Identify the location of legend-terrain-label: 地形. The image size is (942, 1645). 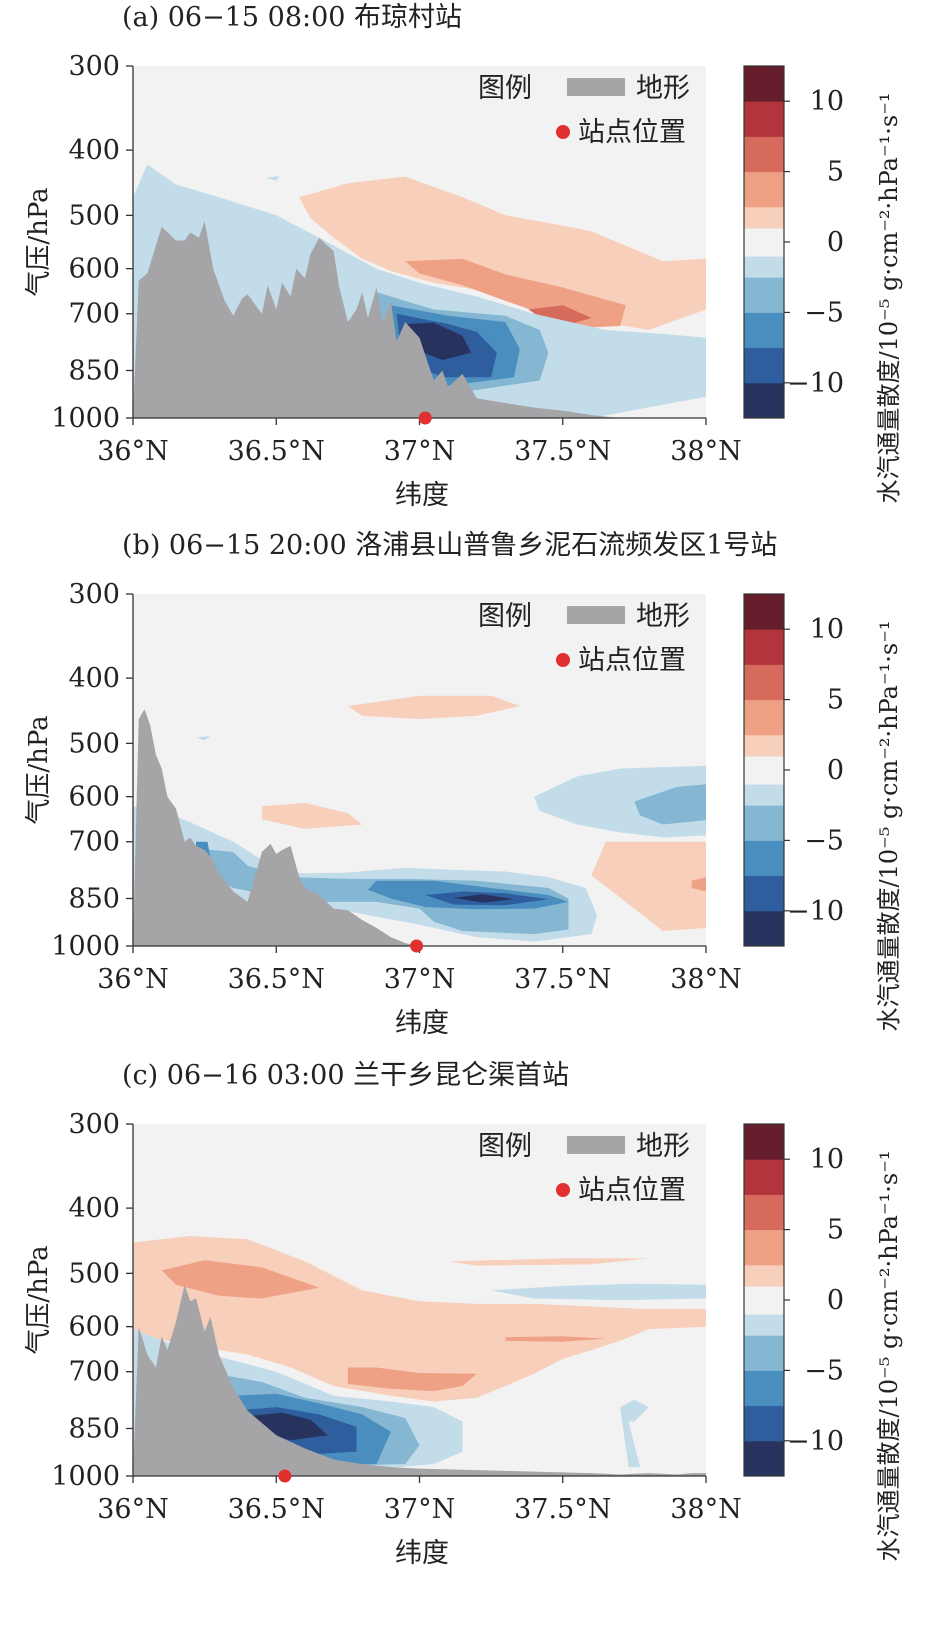
(663, 88).